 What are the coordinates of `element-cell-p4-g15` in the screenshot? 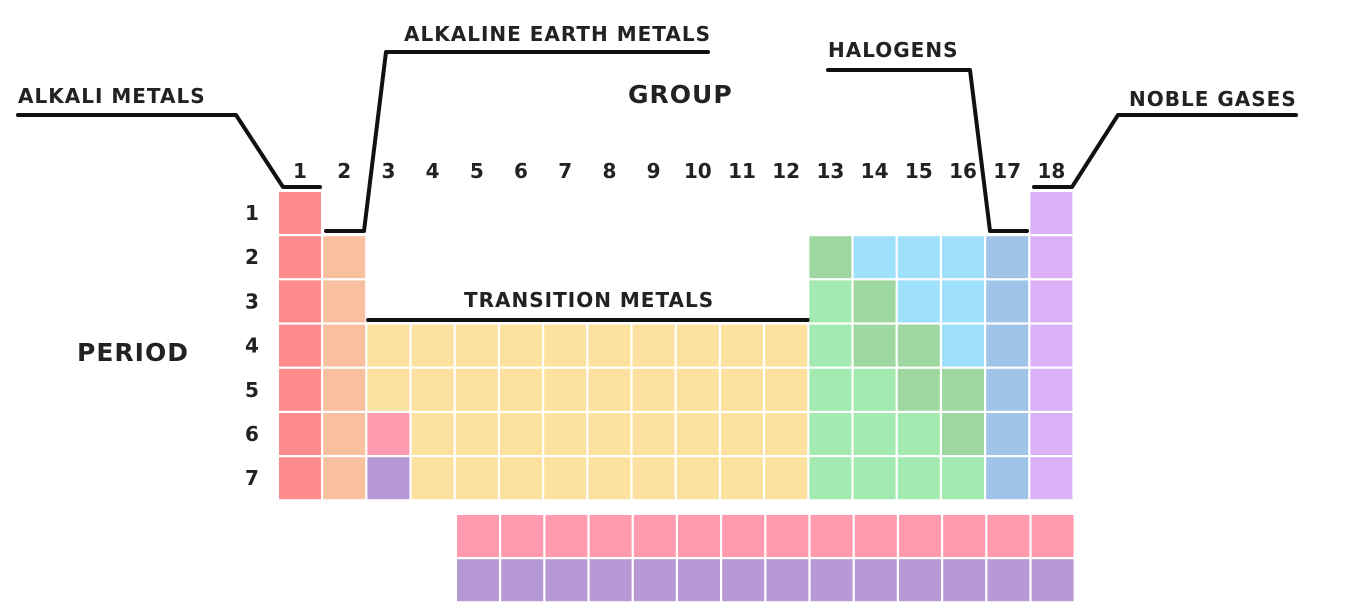 It's located at (918, 345).